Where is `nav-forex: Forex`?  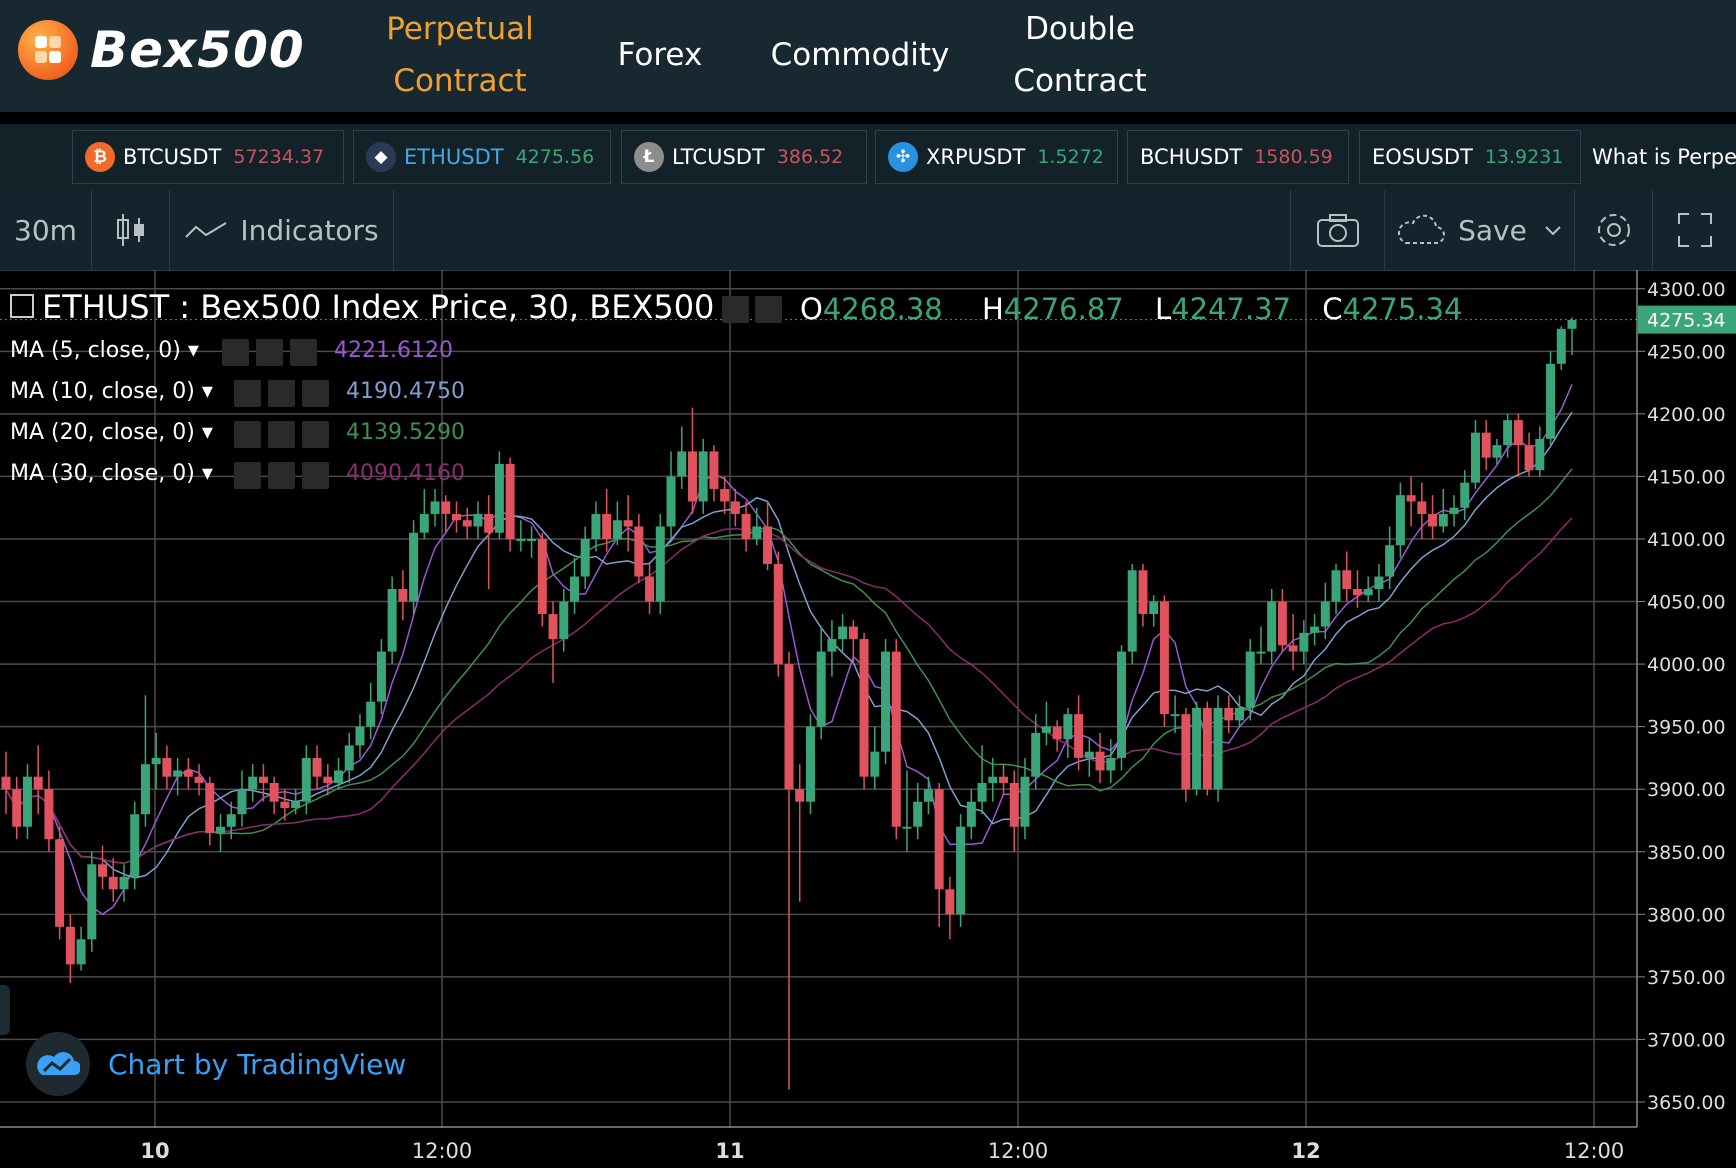
nav-forex: Forex is located at coordinates (660, 55).